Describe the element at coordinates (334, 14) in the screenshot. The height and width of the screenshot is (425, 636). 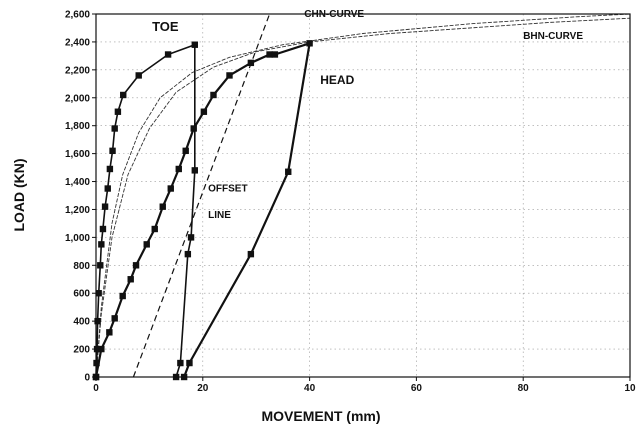
I see `annotation-label: CHN-CURVE` at that location.